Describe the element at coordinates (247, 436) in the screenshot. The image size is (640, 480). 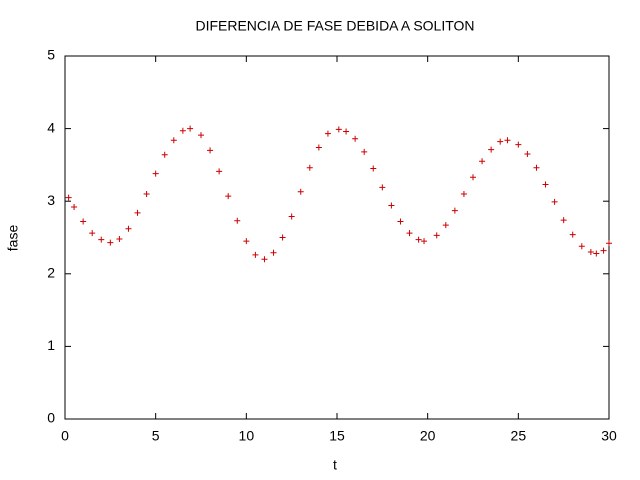
I see `x-tick-label: 10` at that location.